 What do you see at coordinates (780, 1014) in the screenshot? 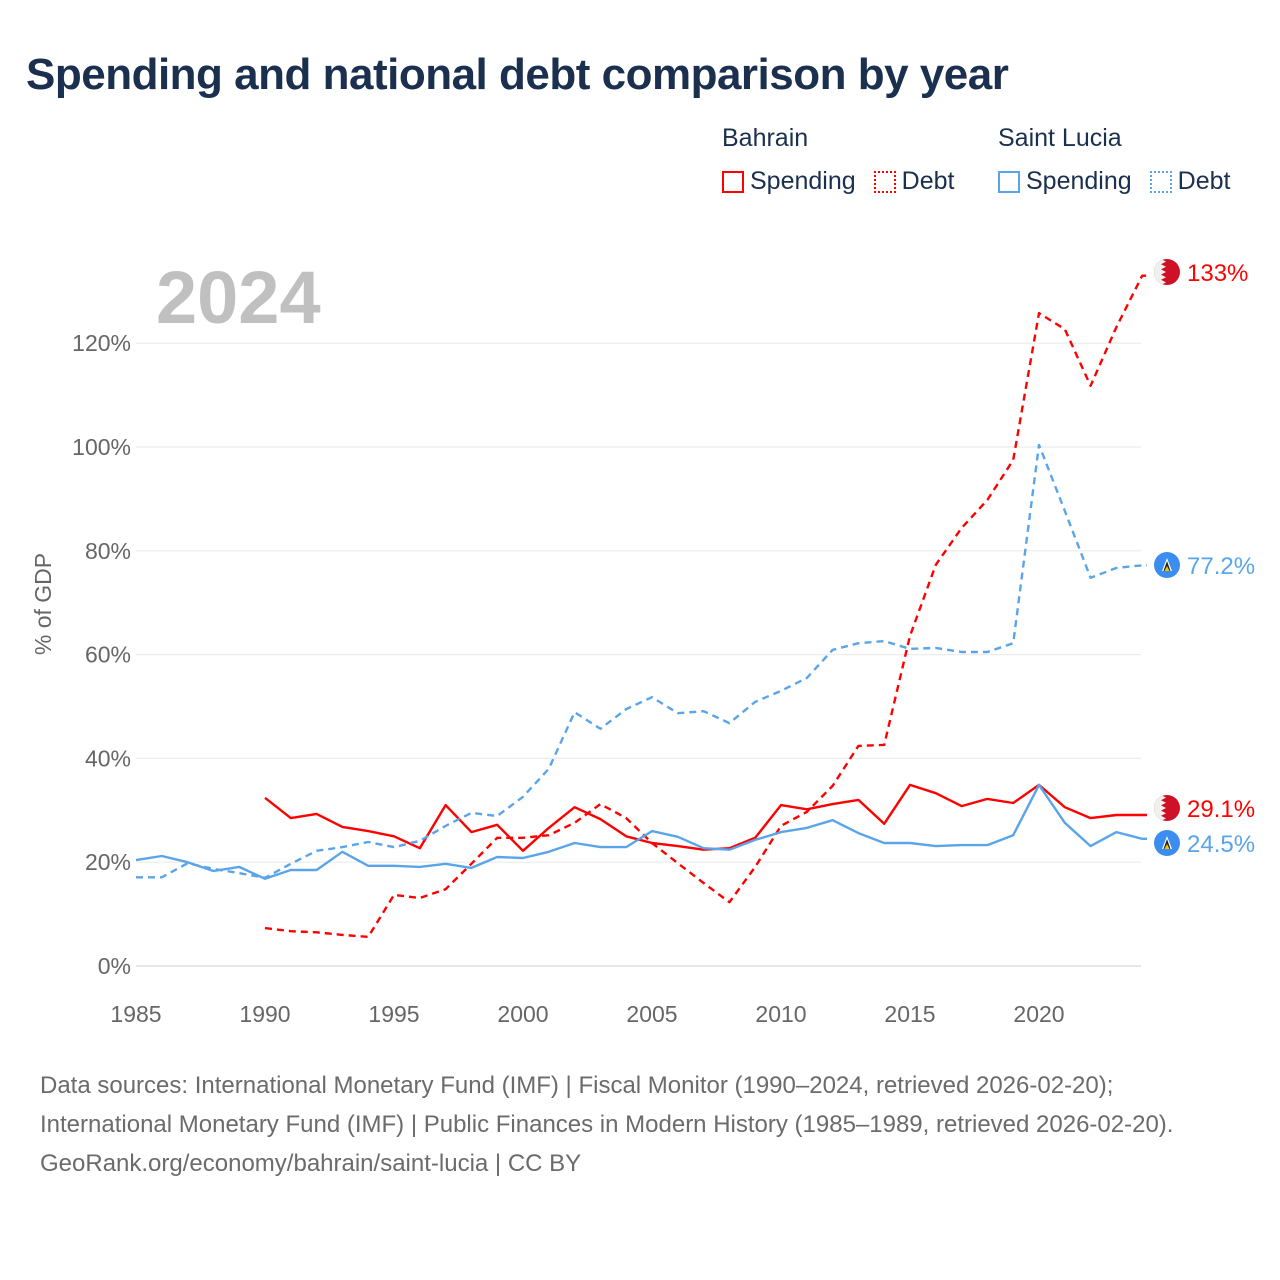
I see `x-tick-label: 2010` at bounding box center [780, 1014].